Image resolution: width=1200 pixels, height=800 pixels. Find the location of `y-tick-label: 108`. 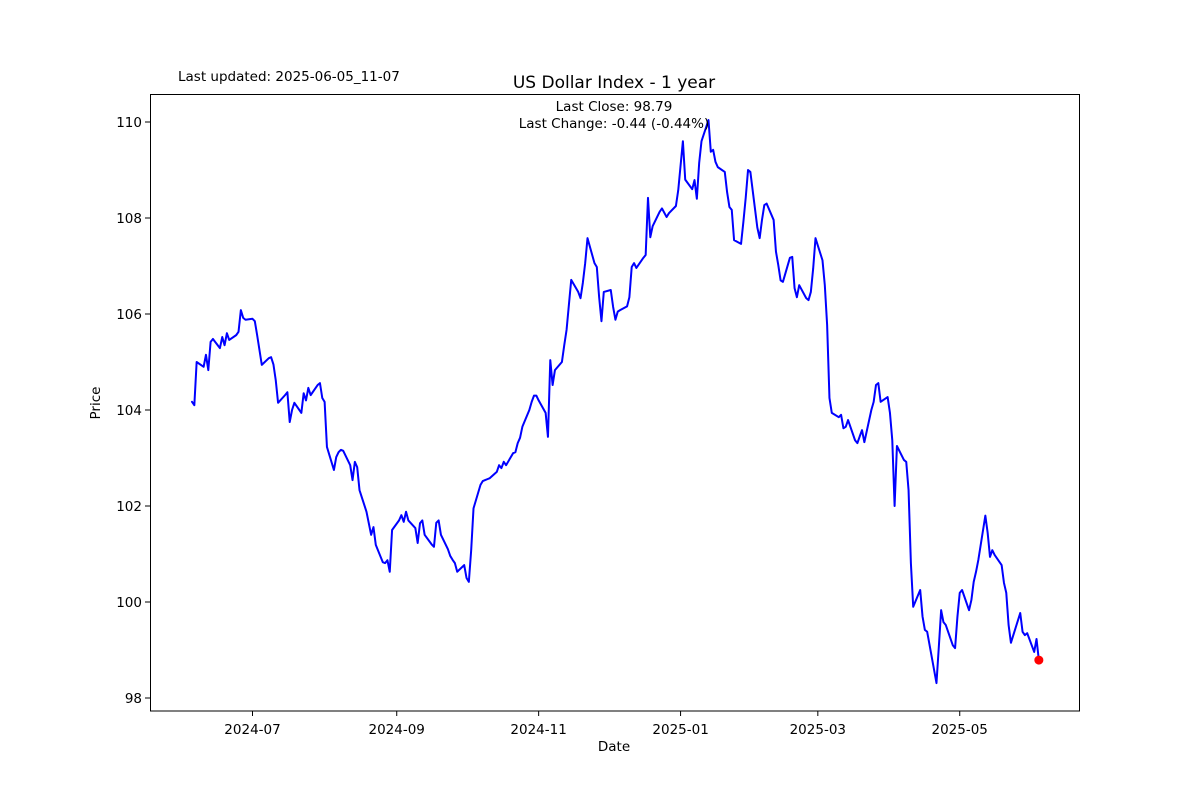

y-tick-label: 108 is located at coordinates (129, 219).